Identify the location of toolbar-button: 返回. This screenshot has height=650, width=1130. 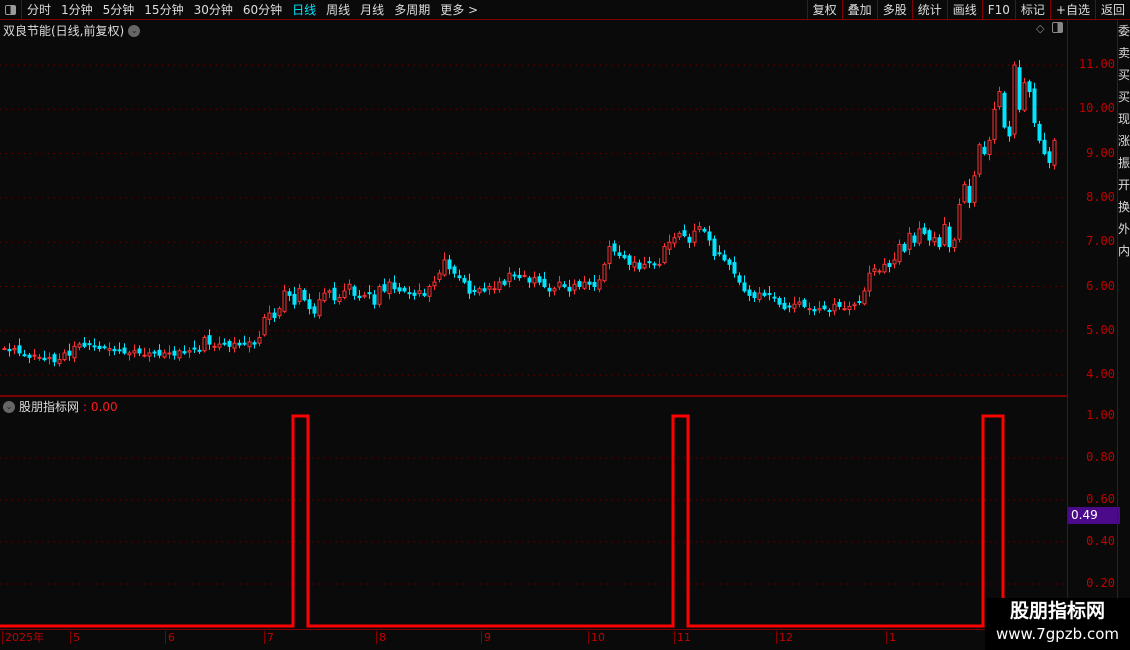
(1112, 10).